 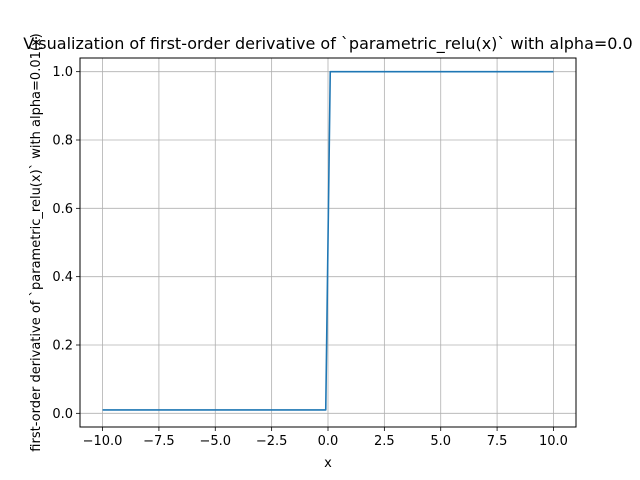 What do you see at coordinates (103, 441) in the screenshot?
I see `x-tick-label: −10.0` at bounding box center [103, 441].